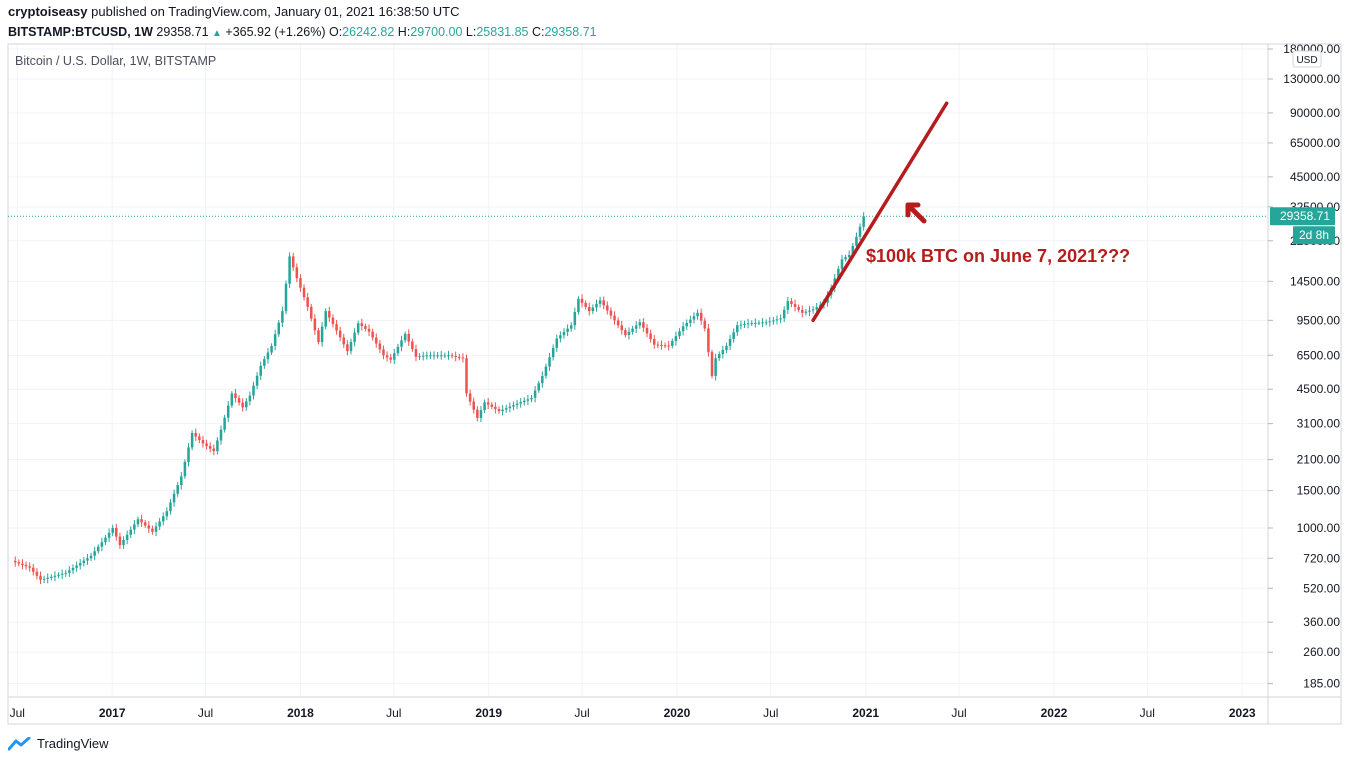  Describe the element at coordinates (368, 32) in the screenshot. I see `open-value: 26242.82` at that location.